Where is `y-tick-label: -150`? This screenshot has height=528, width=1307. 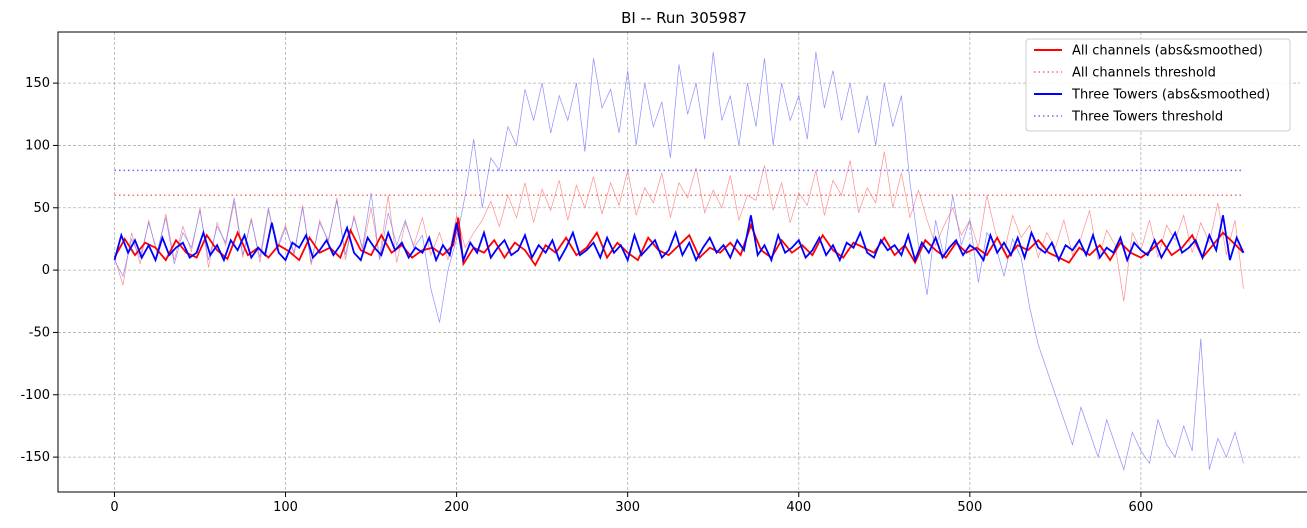 y-tick-label: -150 is located at coordinates (35, 457).